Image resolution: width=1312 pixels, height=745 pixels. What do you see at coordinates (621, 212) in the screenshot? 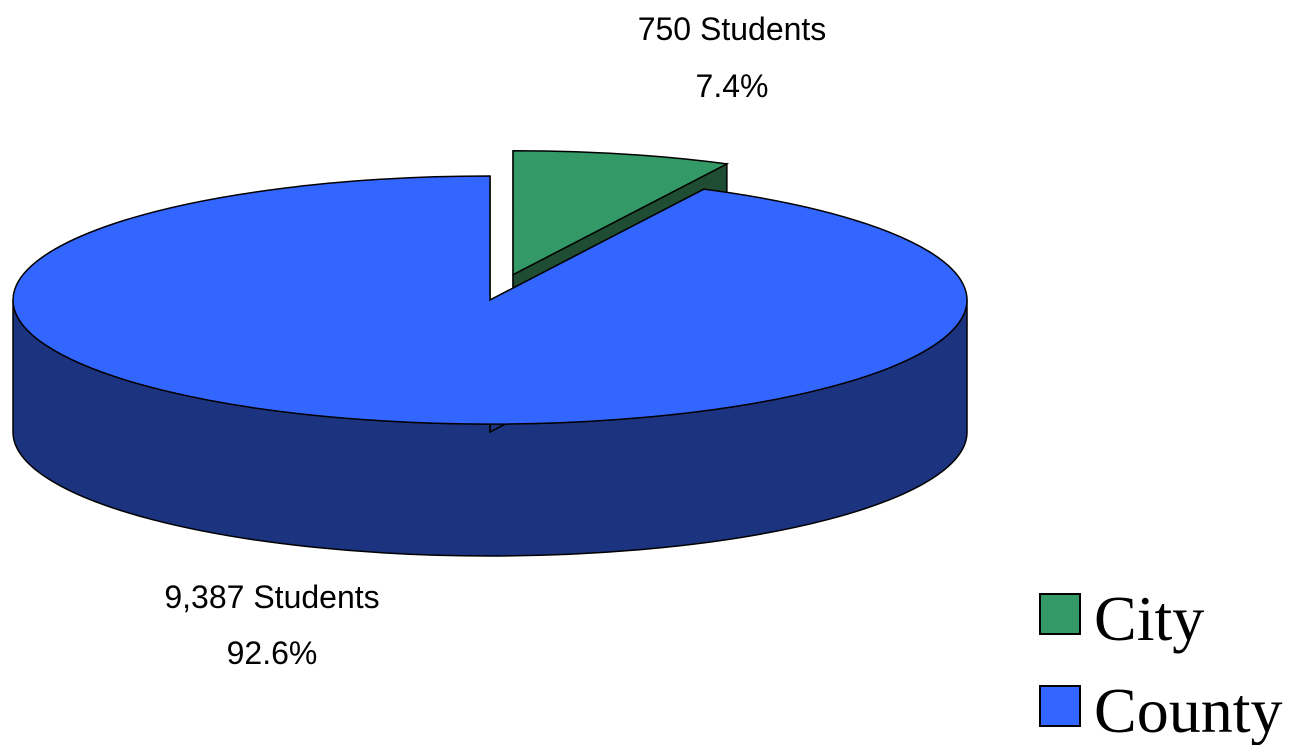
I see `pie-slice-top-city` at bounding box center [621, 212].